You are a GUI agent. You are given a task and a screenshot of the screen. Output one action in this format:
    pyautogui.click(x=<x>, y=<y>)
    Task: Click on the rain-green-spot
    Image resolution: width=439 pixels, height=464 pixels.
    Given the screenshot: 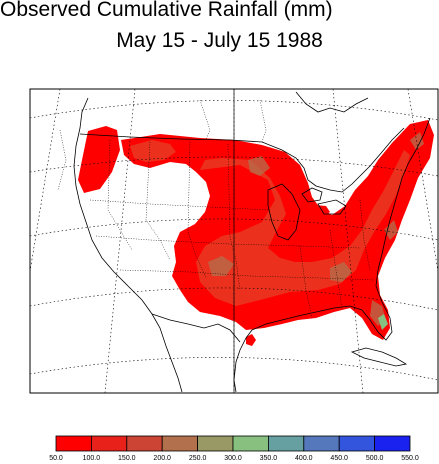 What is the action you would take?
    pyautogui.click(x=383, y=322)
    